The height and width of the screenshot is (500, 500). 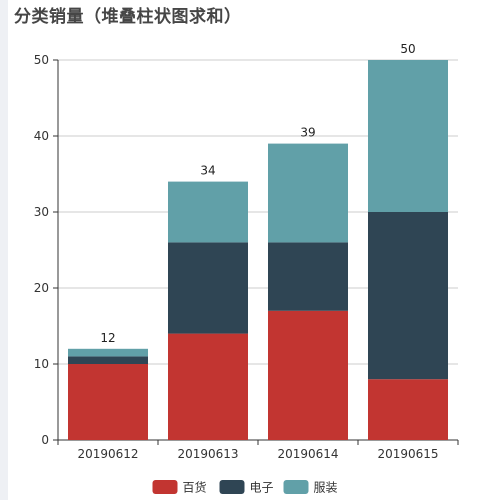 I want to click on left-border-strip, so click(x=4, y=250).